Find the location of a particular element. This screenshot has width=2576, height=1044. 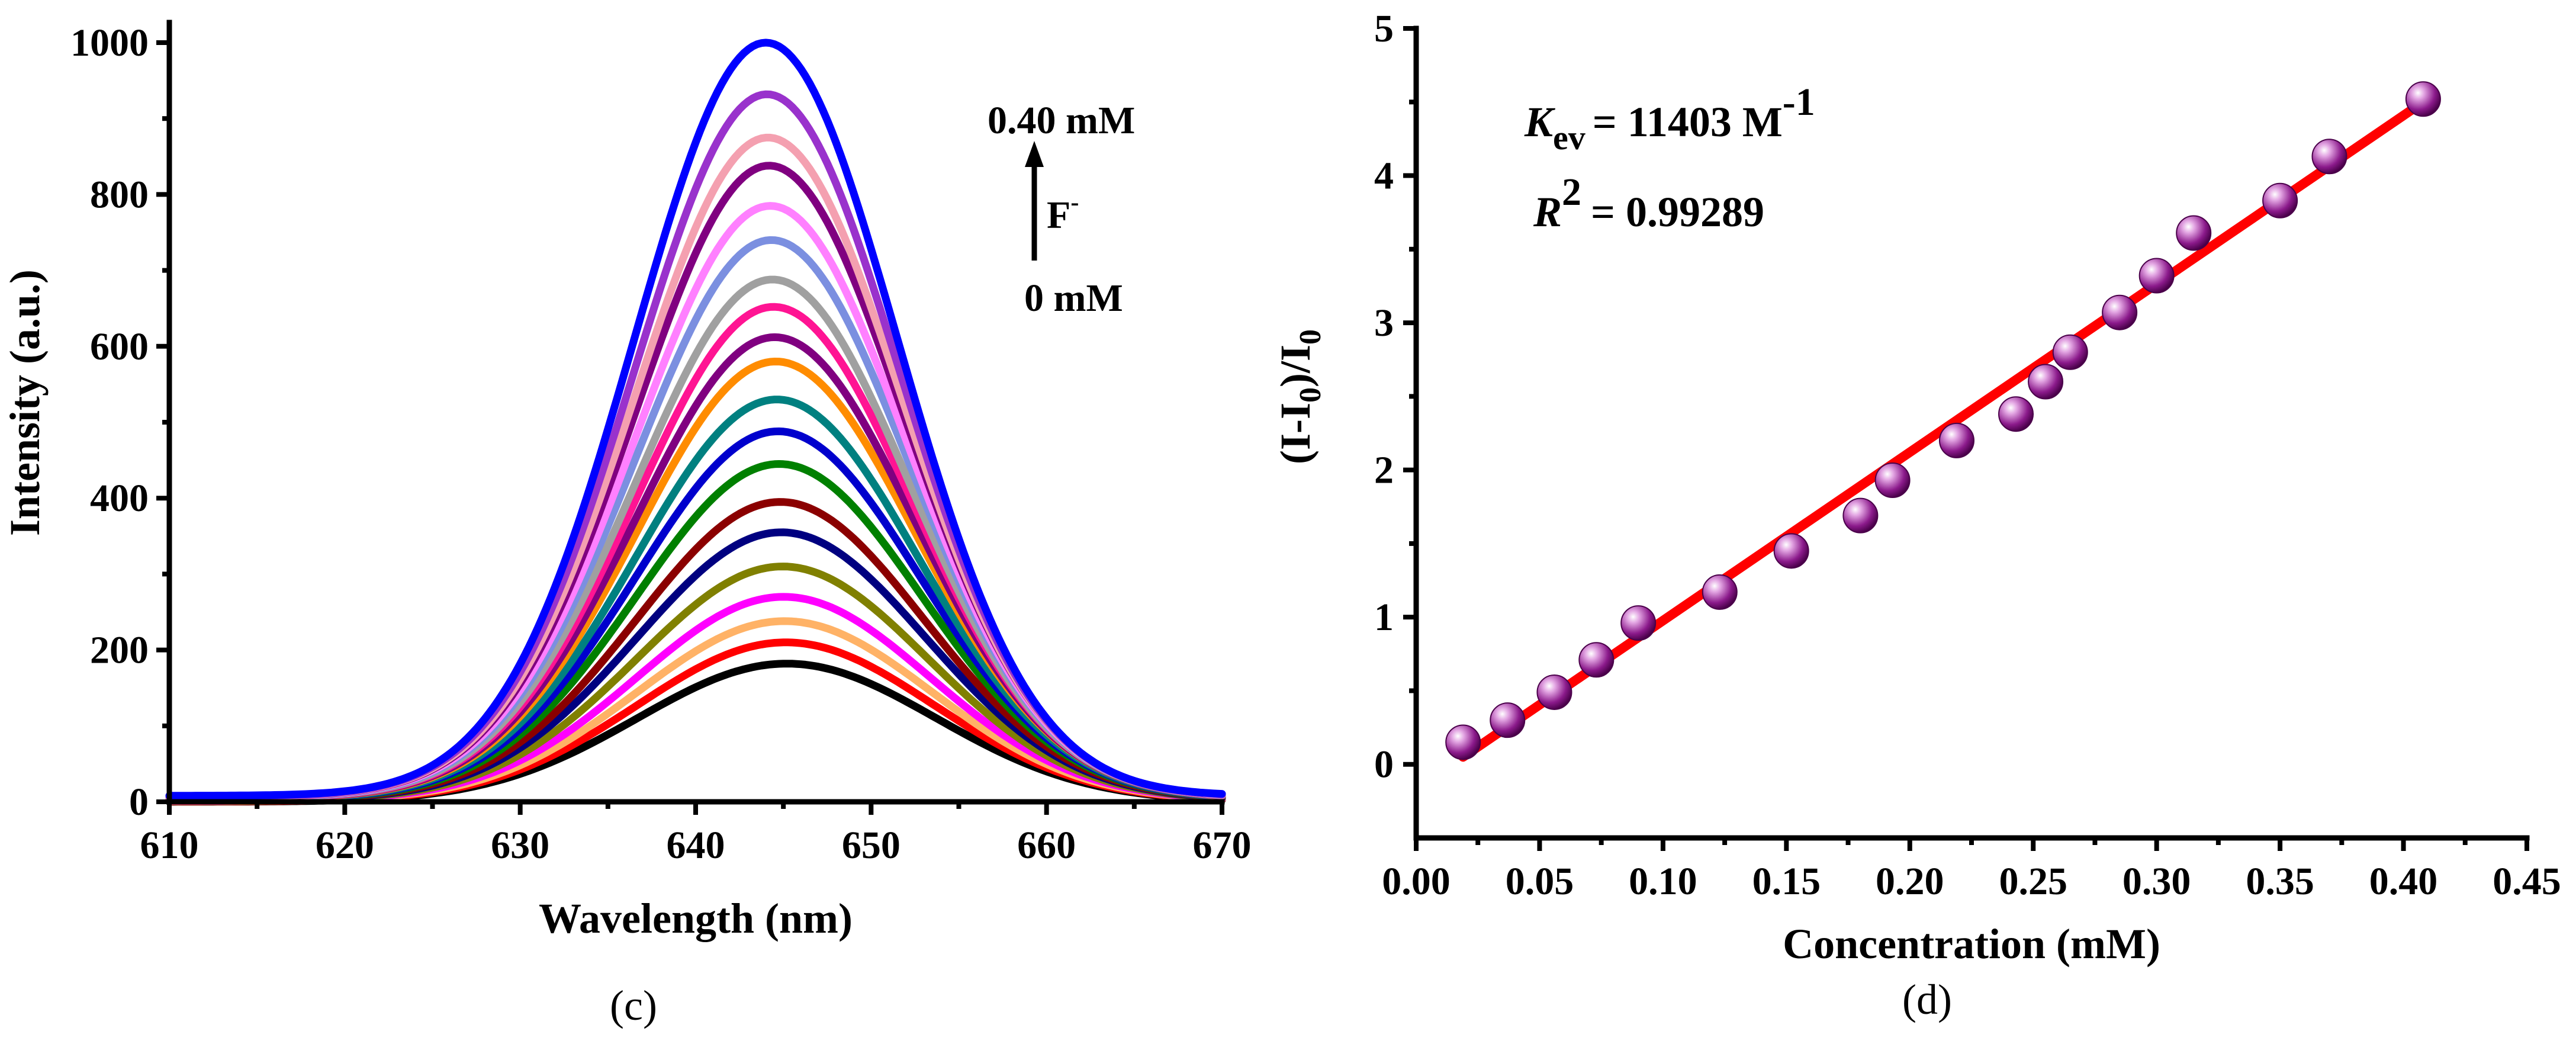

panel-d-x-tick-label: 0.45 is located at coordinates (2527, 881).